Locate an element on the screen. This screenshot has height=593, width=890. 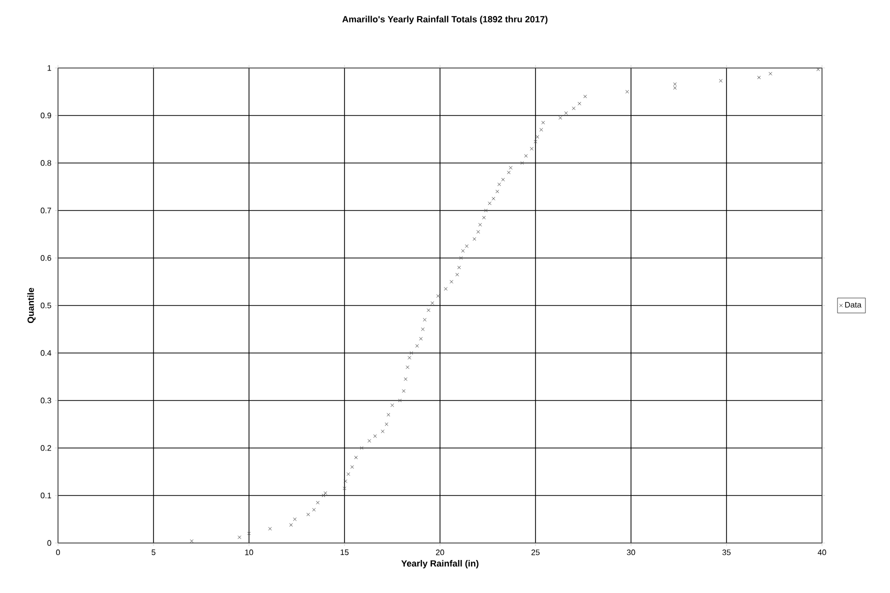
y-axis-title: Quantile is located at coordinates (31, 306).